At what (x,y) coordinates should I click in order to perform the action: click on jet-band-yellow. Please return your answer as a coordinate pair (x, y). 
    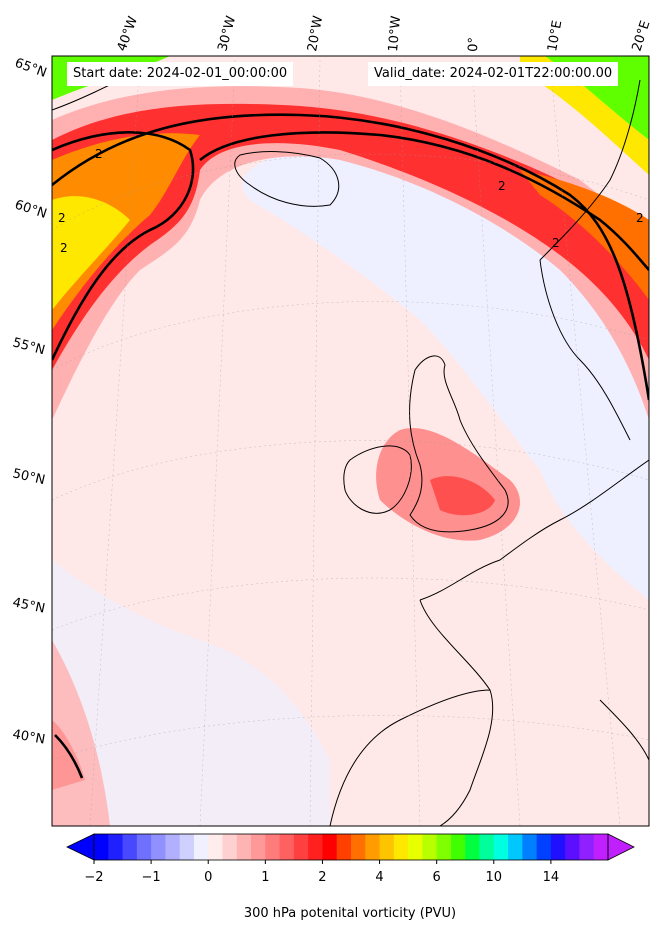
    Looking at the image, I should click on (91, 253).